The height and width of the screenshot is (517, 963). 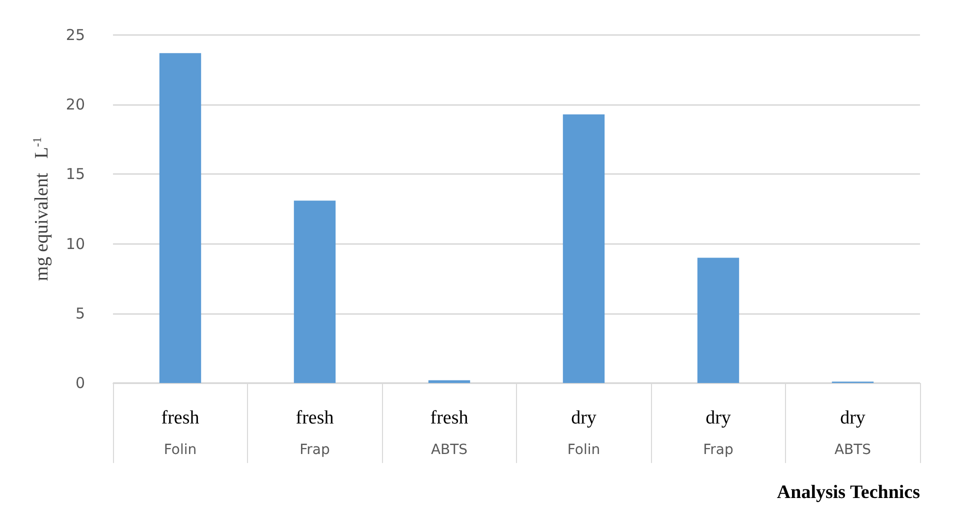 I want to click on x-axis-title: Analysis Technics, so click(x=848, y=492).